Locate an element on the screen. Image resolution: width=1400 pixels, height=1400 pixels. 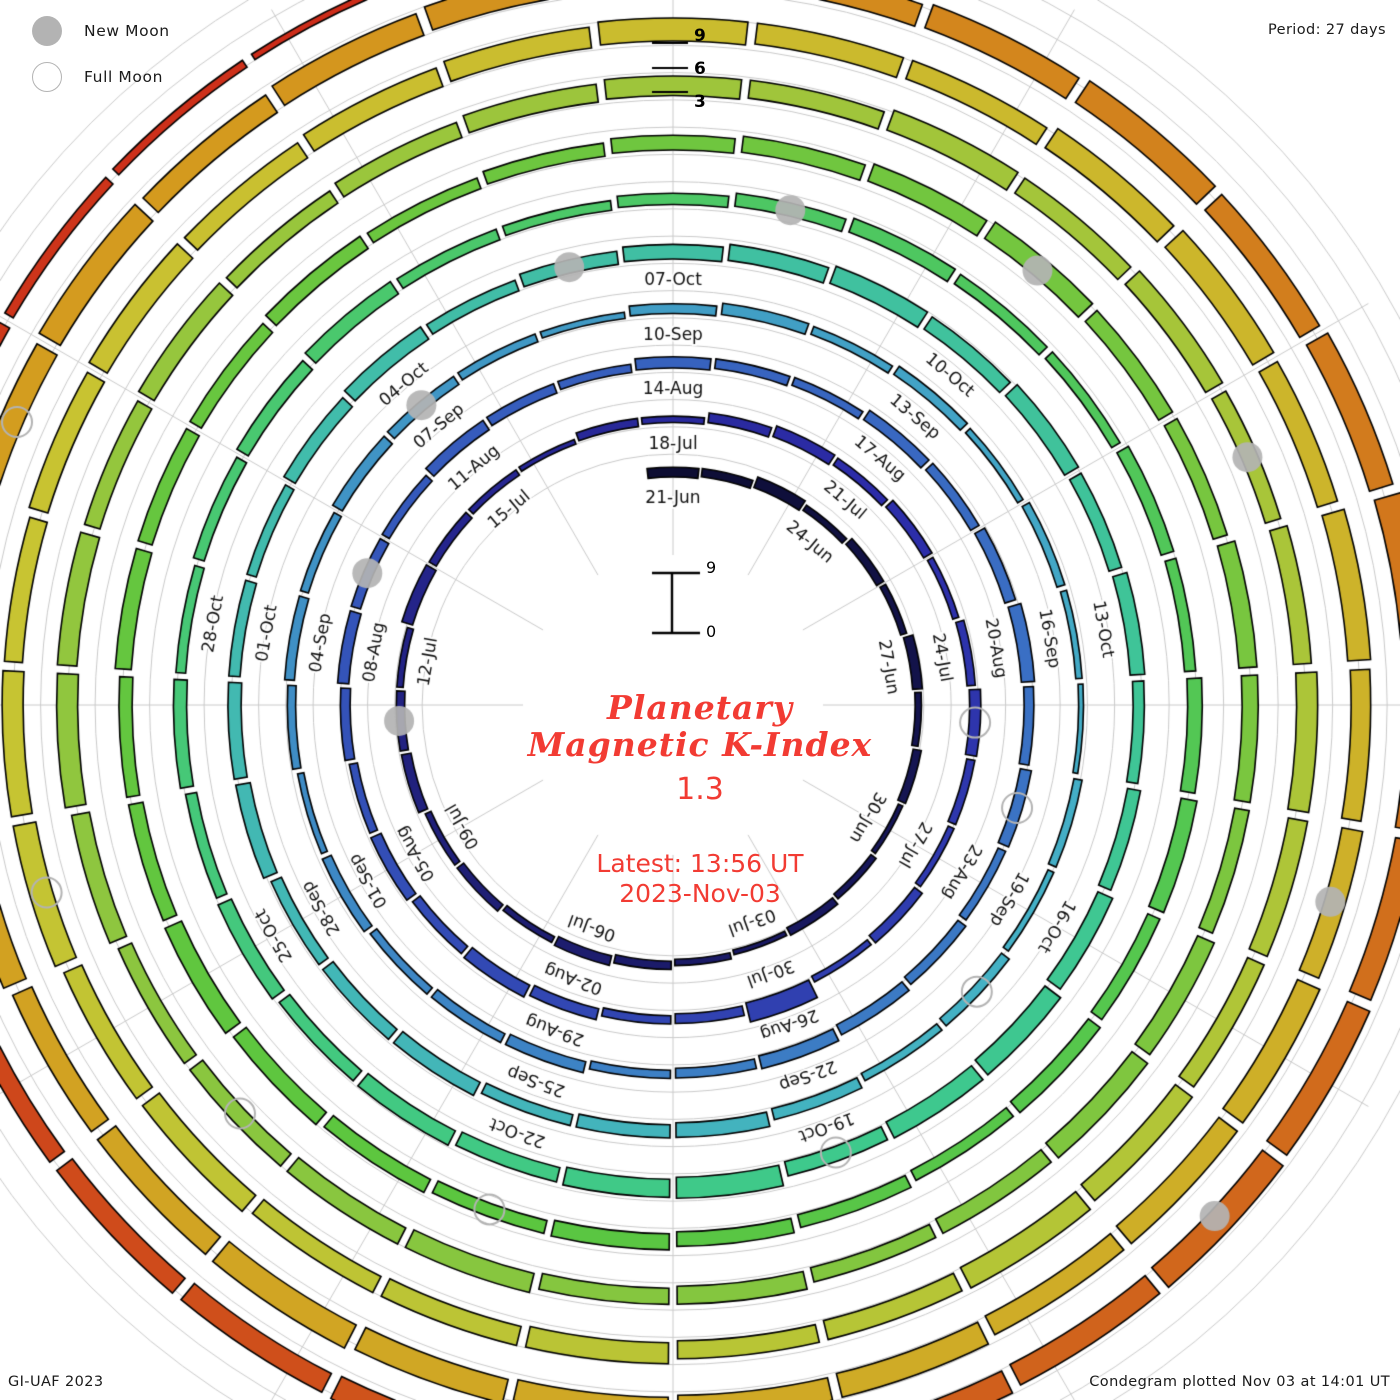
legend-item-new-moon: New Moon is located at coordinates (152, 31).